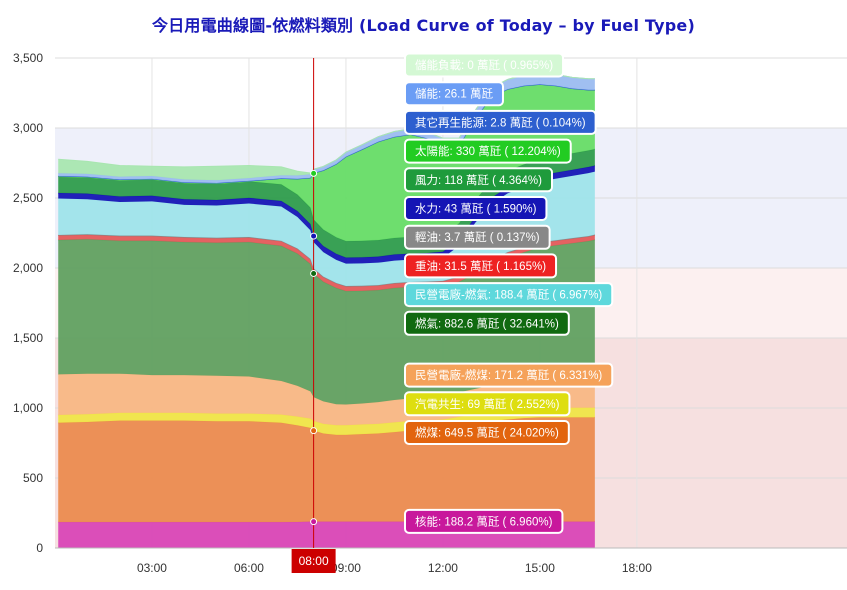 The image size is (847, 590). What do you see at coordinates (249, 568) in the screenshot?
I see `x-tick-label: 06:00` at bounding box center [249, 568].